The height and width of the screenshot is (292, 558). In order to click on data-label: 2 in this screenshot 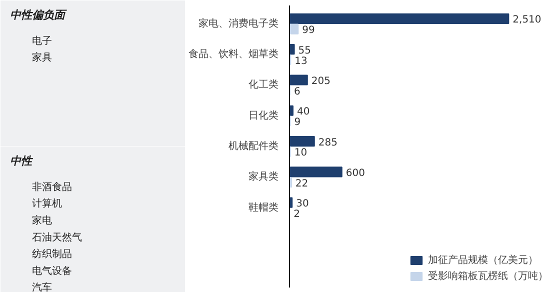, I will do `click(297, 214)`.